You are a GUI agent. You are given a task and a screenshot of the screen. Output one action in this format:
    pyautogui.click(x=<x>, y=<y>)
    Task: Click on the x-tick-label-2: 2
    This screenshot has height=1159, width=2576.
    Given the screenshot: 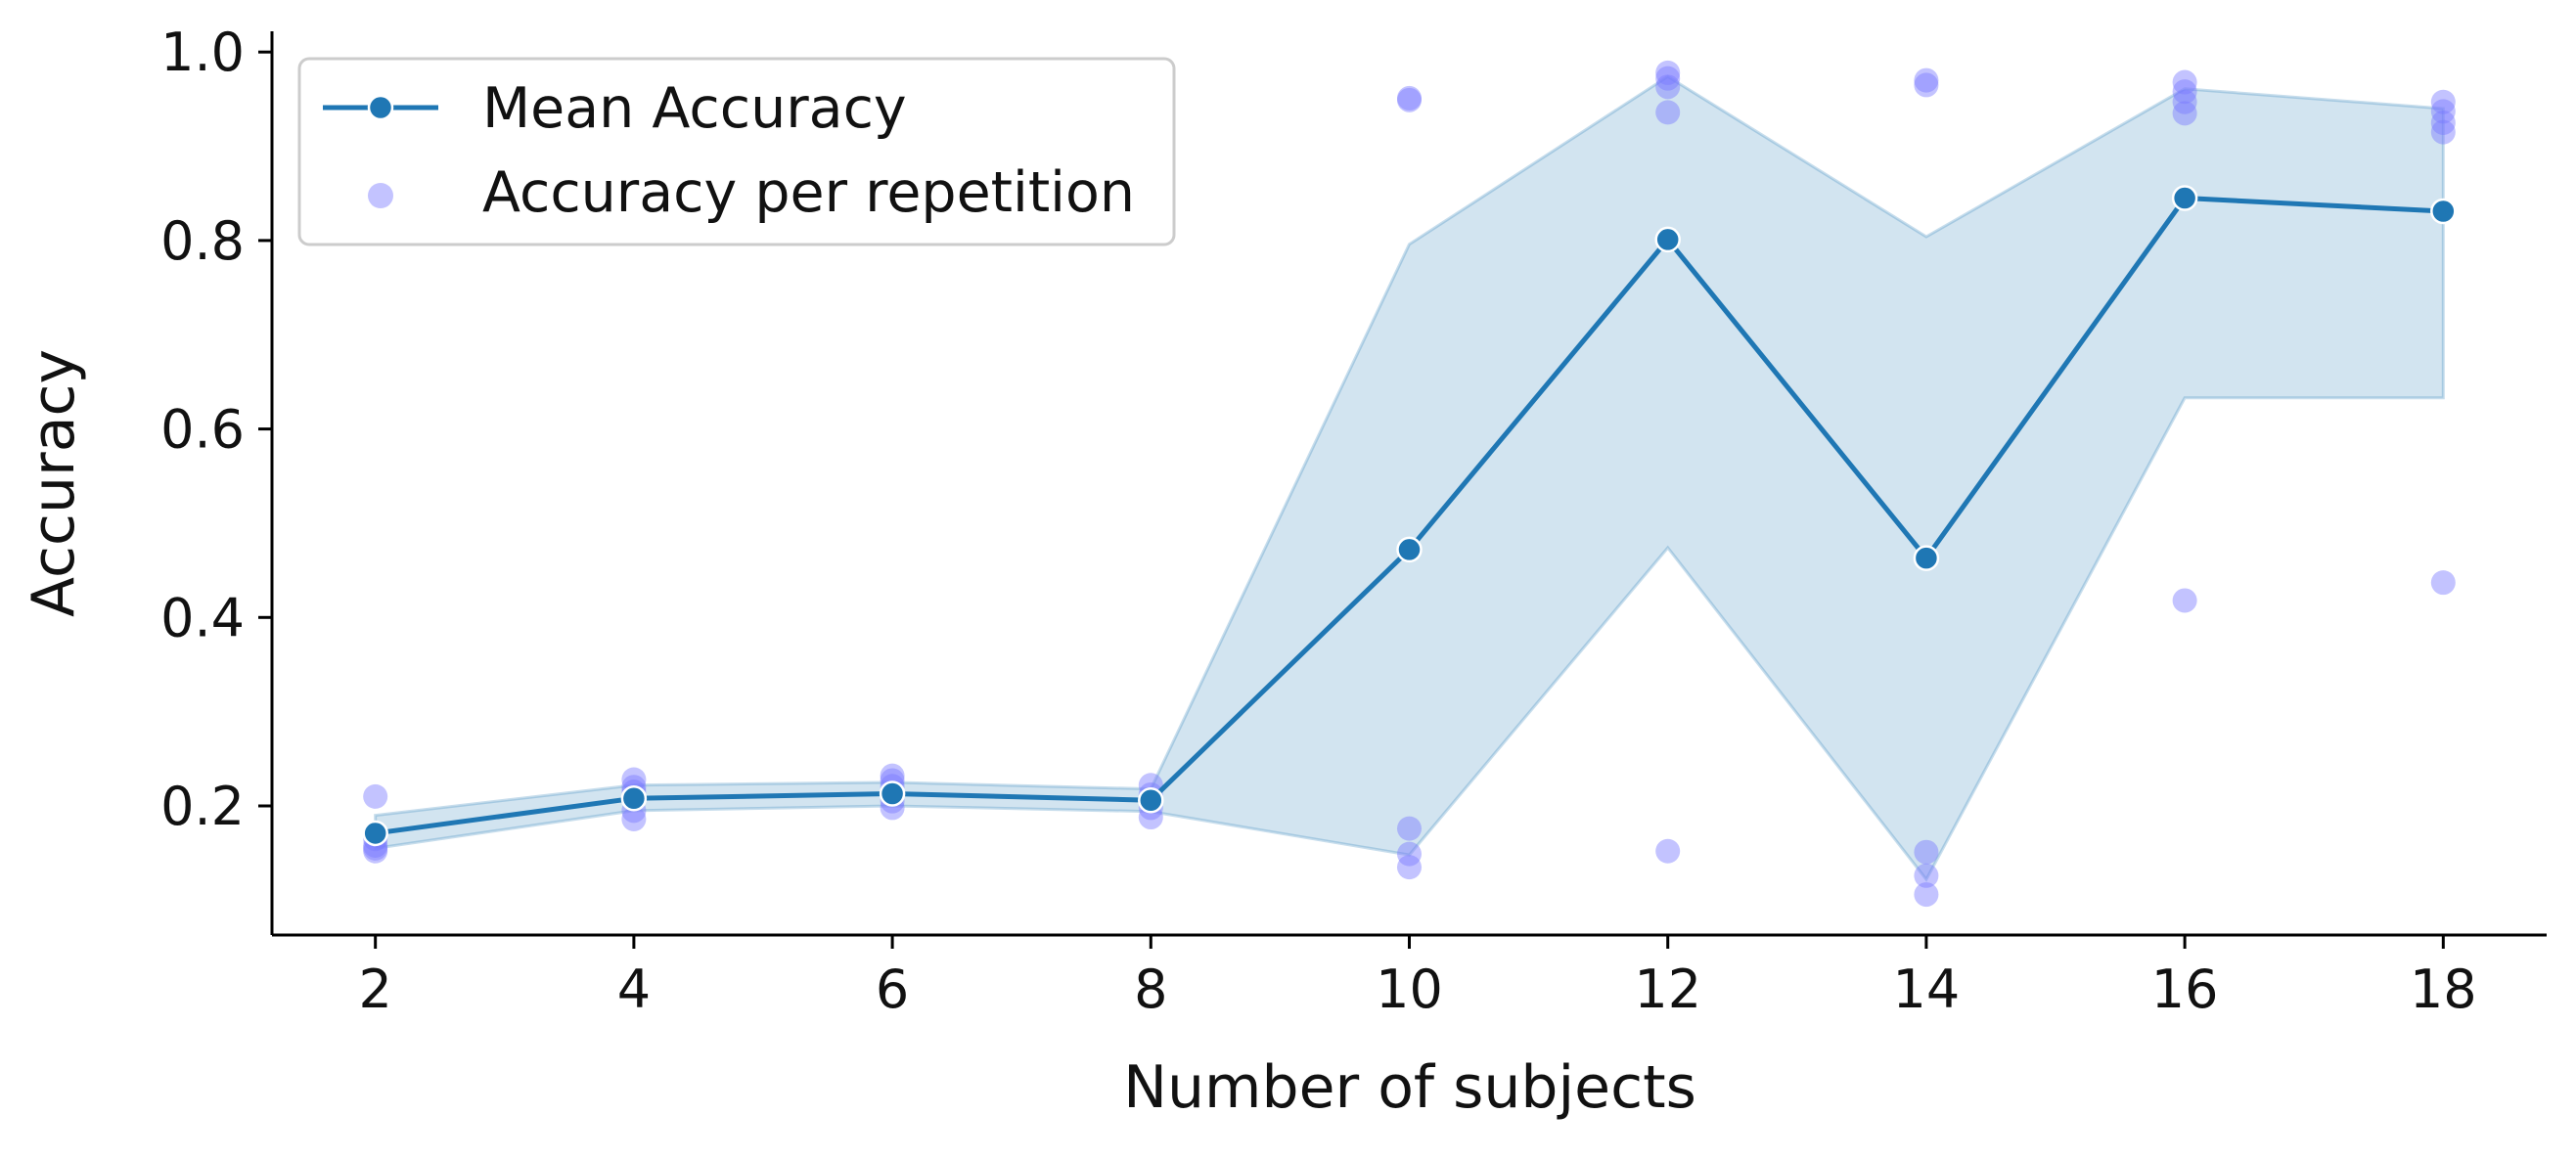 What is the action you would take?
    pyautogui.click(x=375, y=989)
    